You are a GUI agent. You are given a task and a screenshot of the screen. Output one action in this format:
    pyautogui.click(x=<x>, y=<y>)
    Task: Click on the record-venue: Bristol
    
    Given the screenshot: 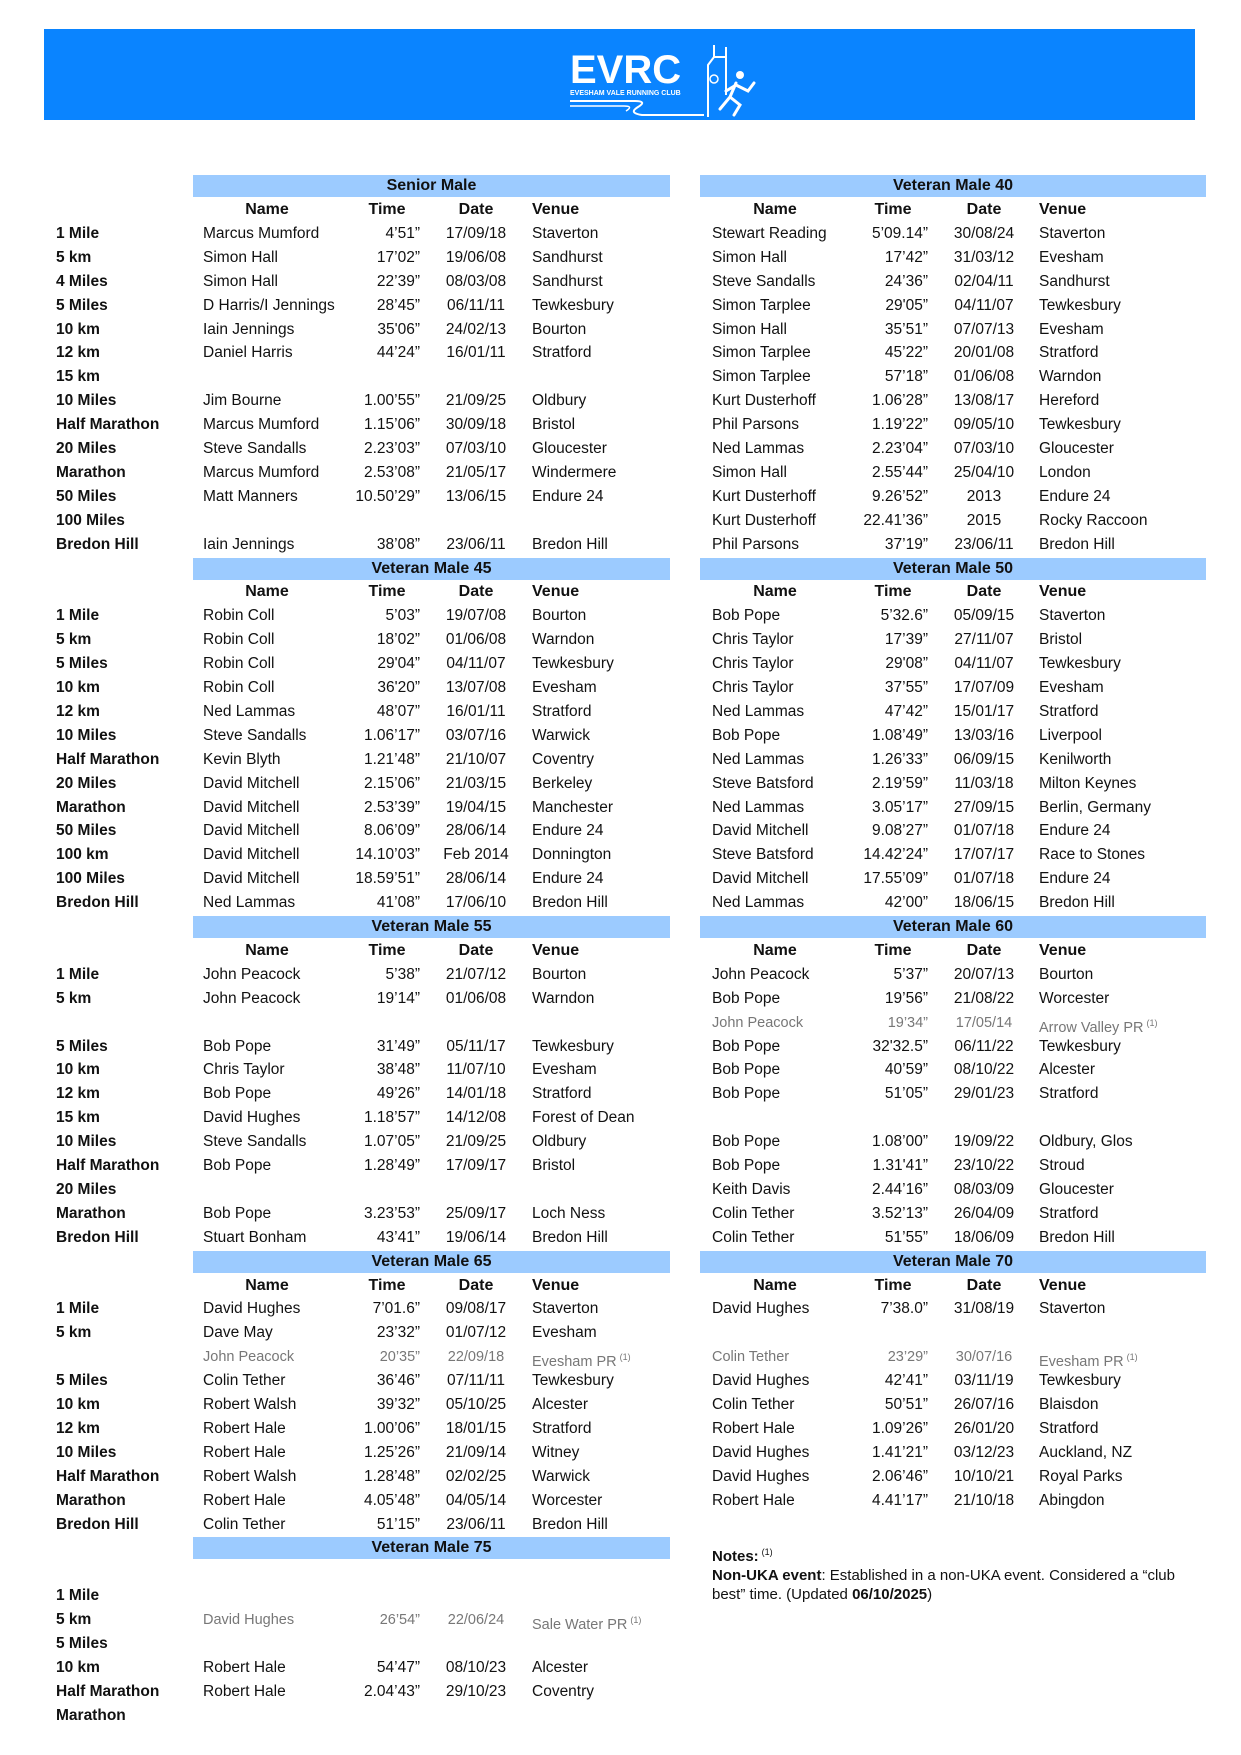 What is the action you would take?
    pyautogui.click(x=553, y=1166)
    